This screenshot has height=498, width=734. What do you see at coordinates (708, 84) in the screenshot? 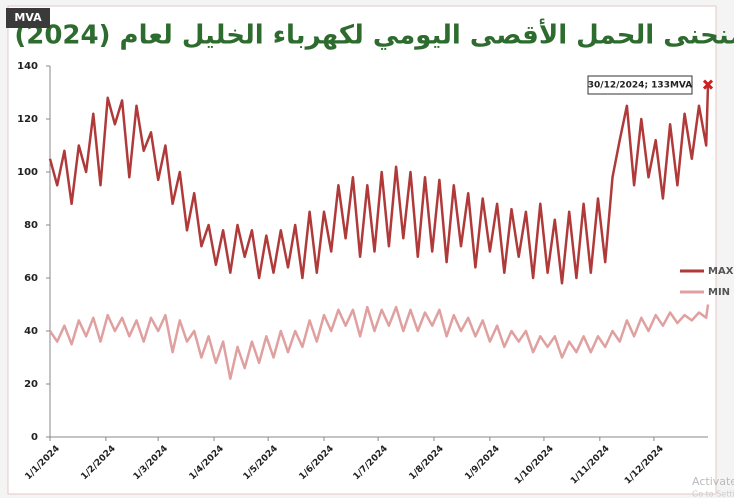
I see `max-marker` at bounding box center [708, 84].